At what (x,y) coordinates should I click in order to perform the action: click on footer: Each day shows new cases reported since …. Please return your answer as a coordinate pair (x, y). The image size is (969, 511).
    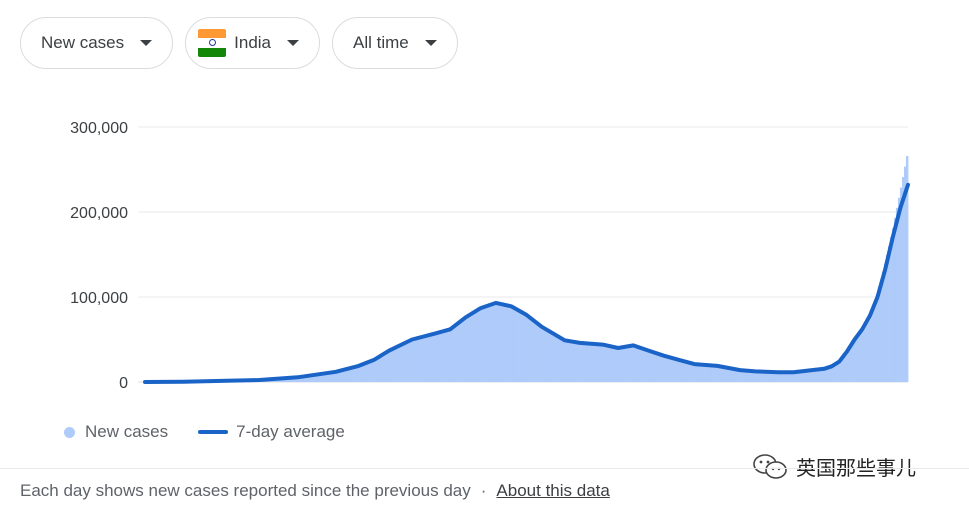
    Looking at the image, I should click on (315, 491).